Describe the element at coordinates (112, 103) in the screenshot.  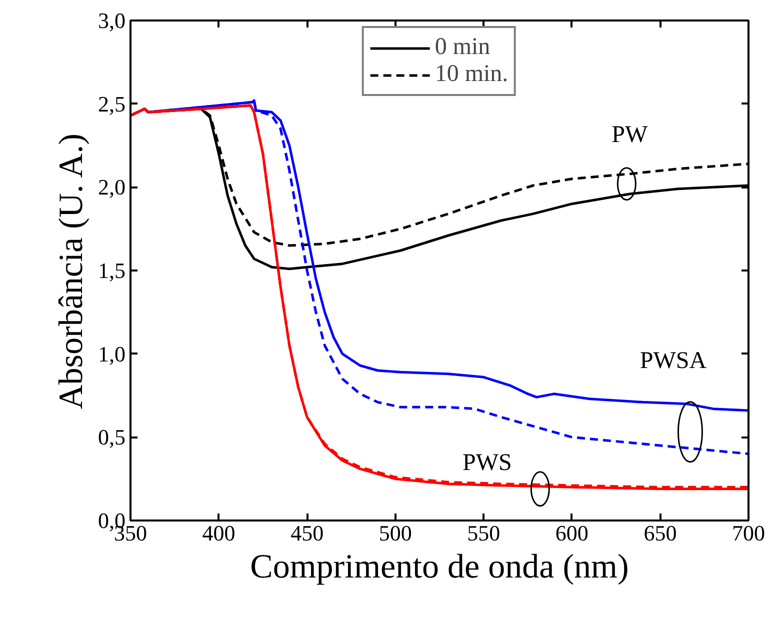
I see `y-tick-label: 2,5` at that location.